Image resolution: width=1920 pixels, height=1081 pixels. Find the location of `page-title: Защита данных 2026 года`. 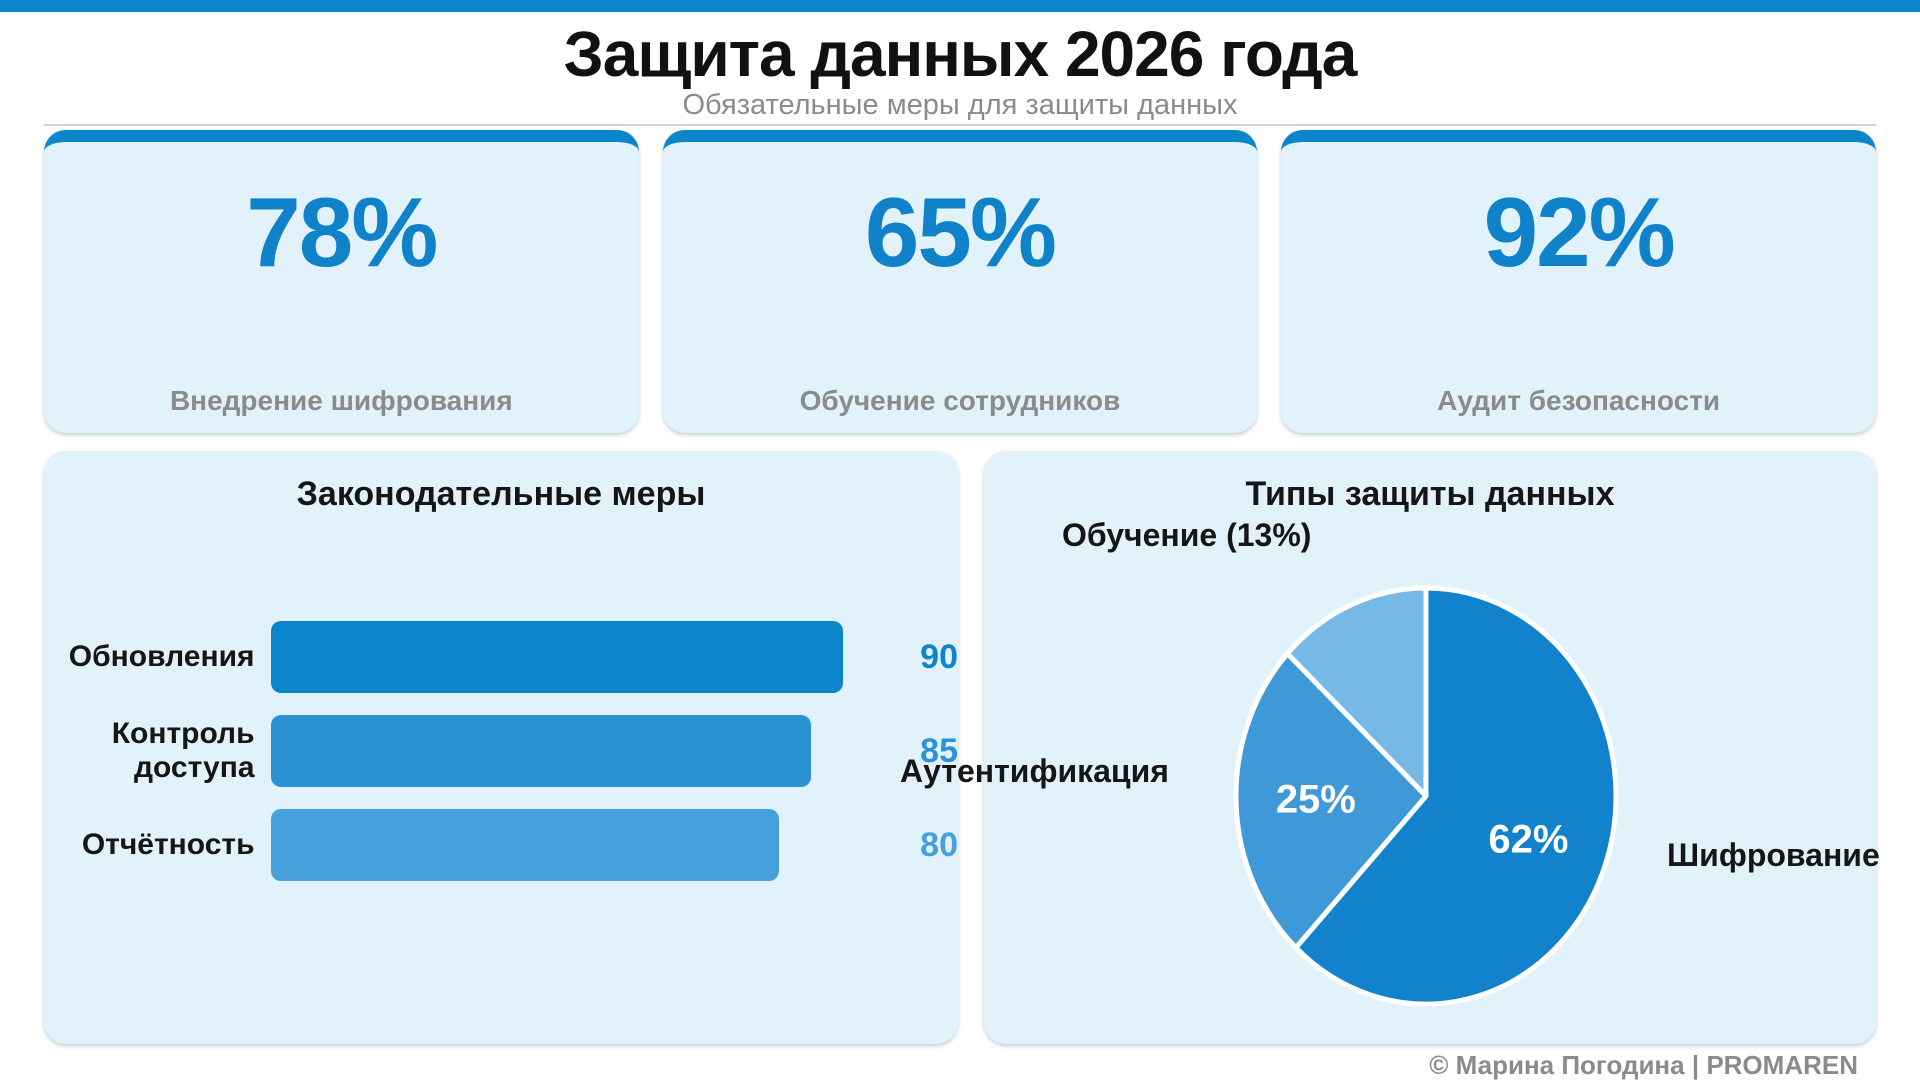

page-title: Защита данных 2026 года is located at coordinates (960, 54).